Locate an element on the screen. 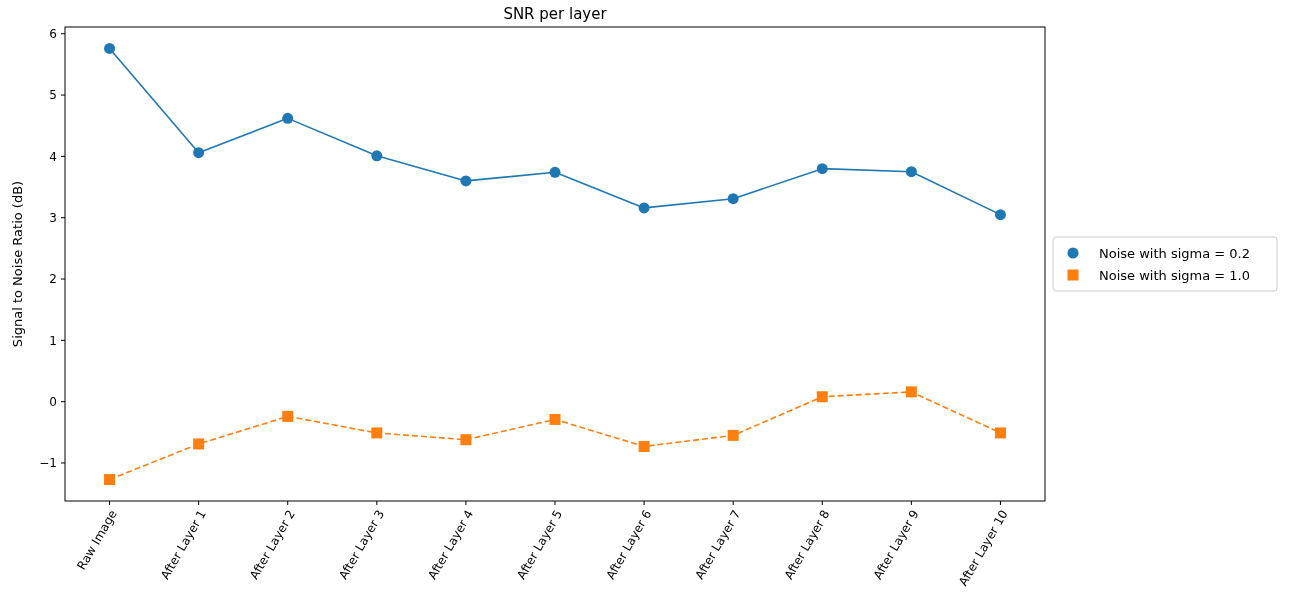 Image resolution: width=1289 pixels, height=613 pixels. y-tick-label: 5 is located at coordinates (53, 95).